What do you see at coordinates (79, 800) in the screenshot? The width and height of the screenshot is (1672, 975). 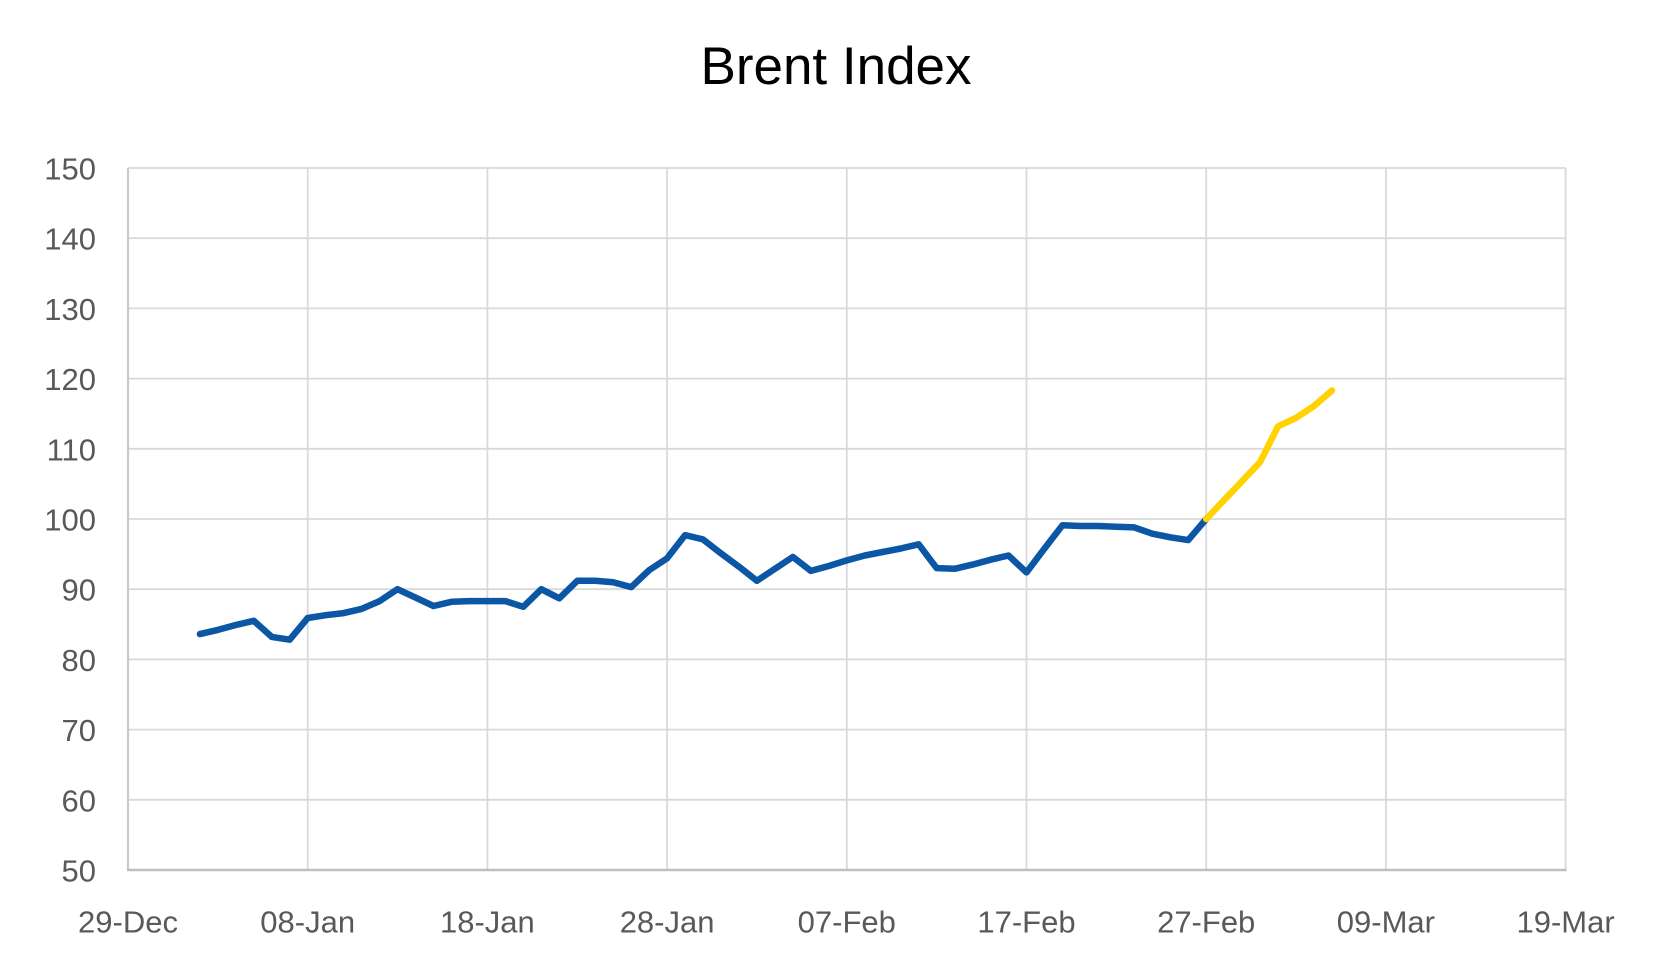 I see `y-tick-label: 60` at bounding box center [79, 800].